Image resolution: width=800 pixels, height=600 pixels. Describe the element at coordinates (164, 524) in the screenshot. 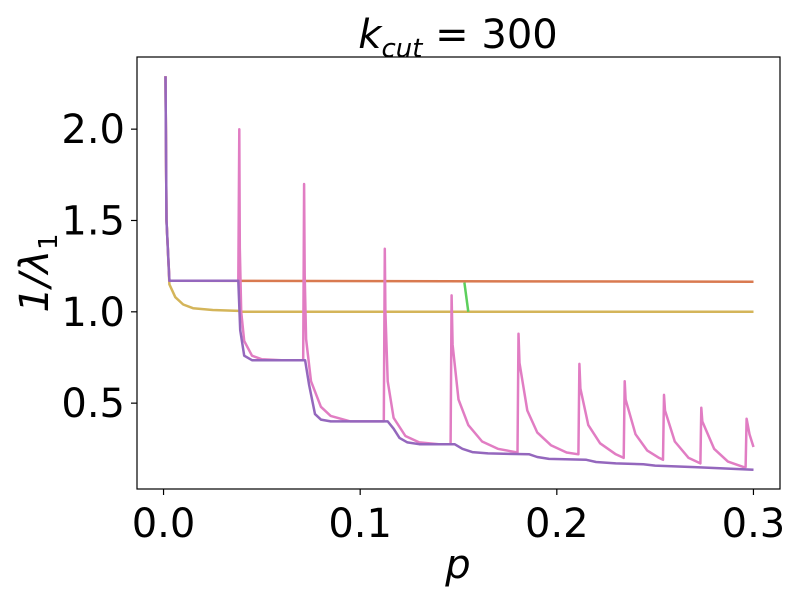

I see `x-tick-label: 0.0` at that location.